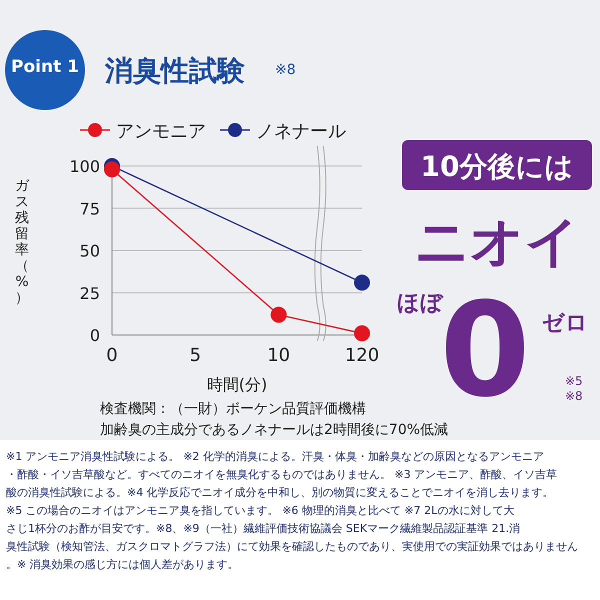  I want to click on text: ※5, so click(574, 381).